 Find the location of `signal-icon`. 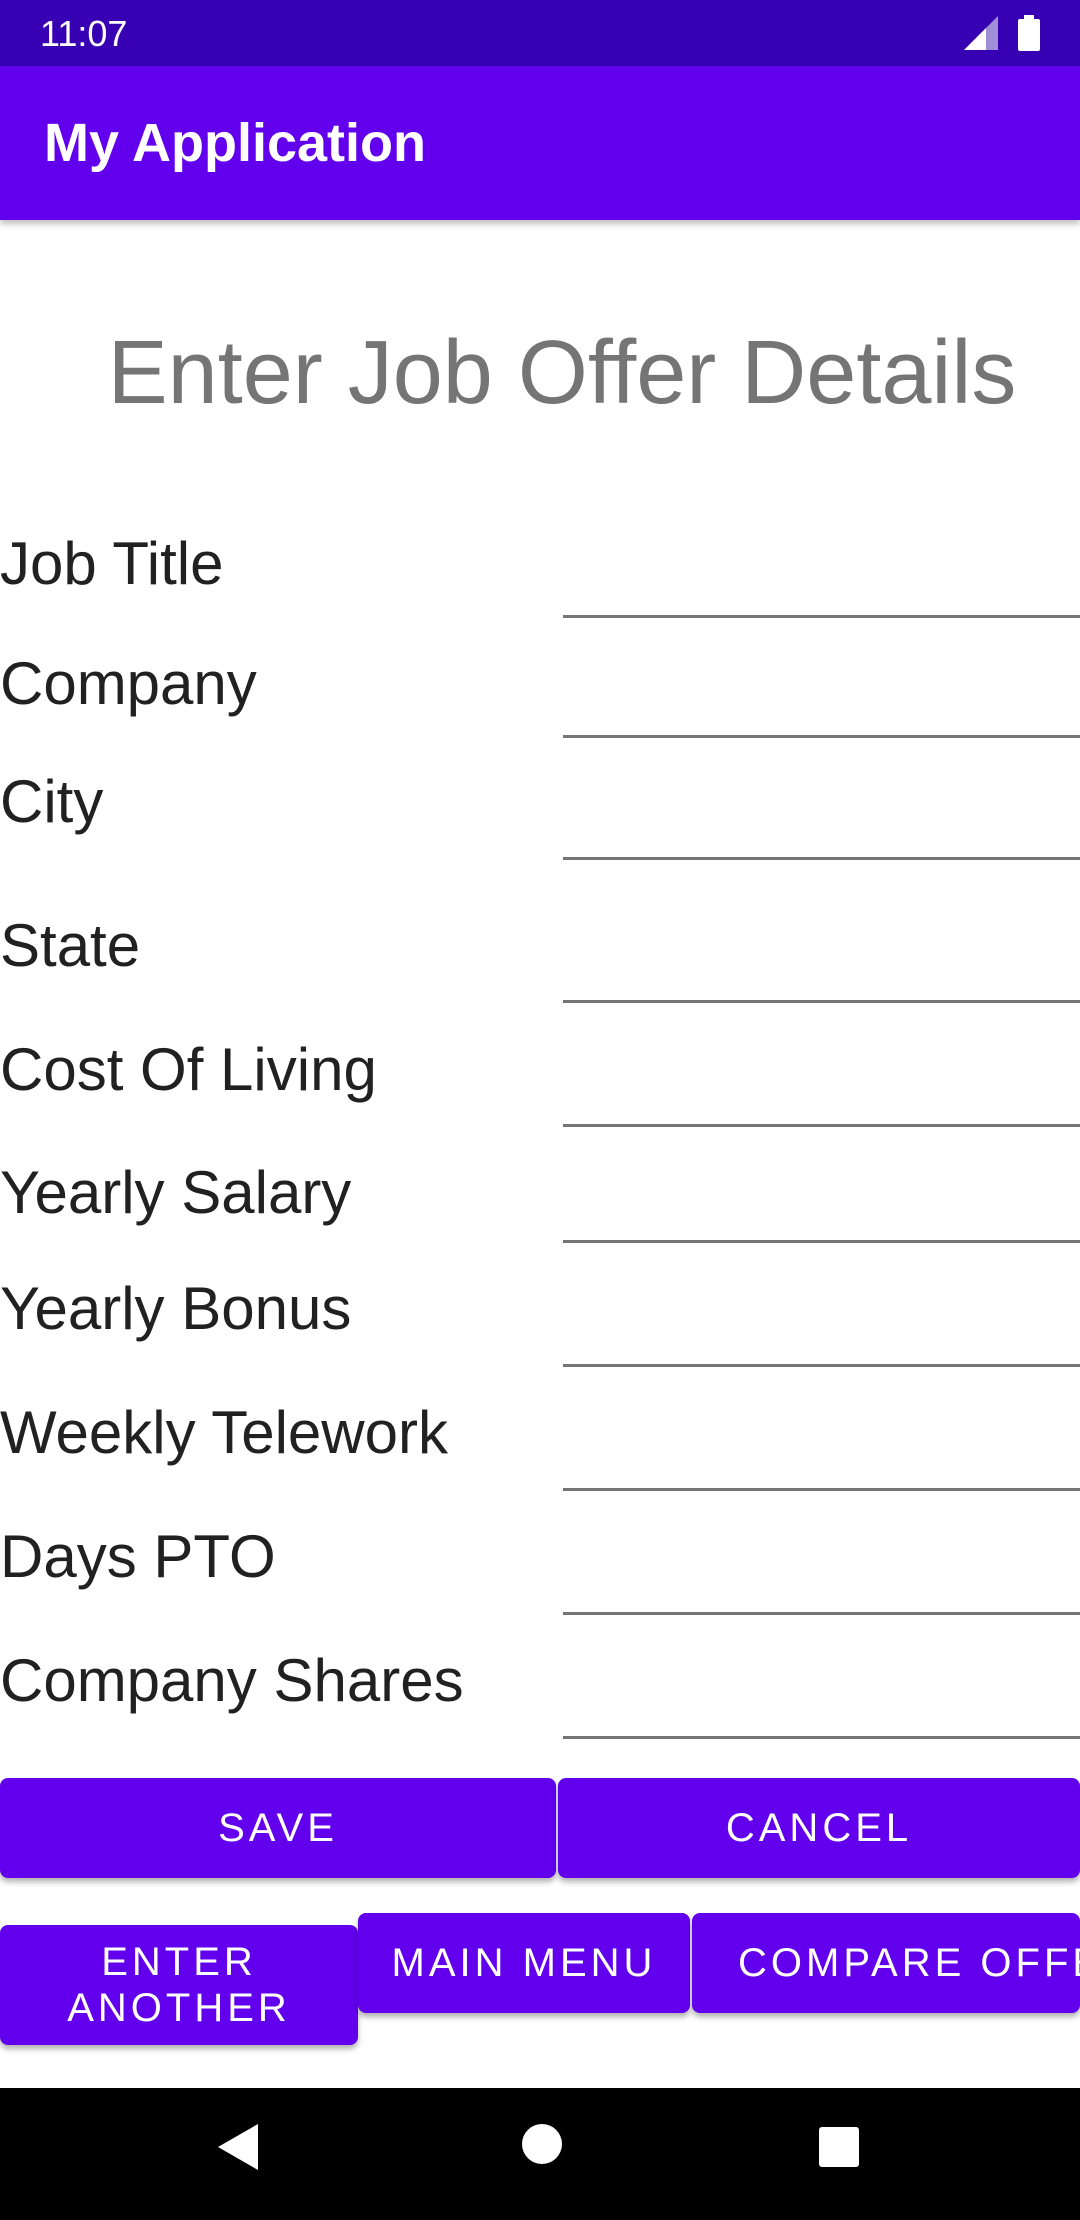

signal-icon is located at coordinates (981, 33).